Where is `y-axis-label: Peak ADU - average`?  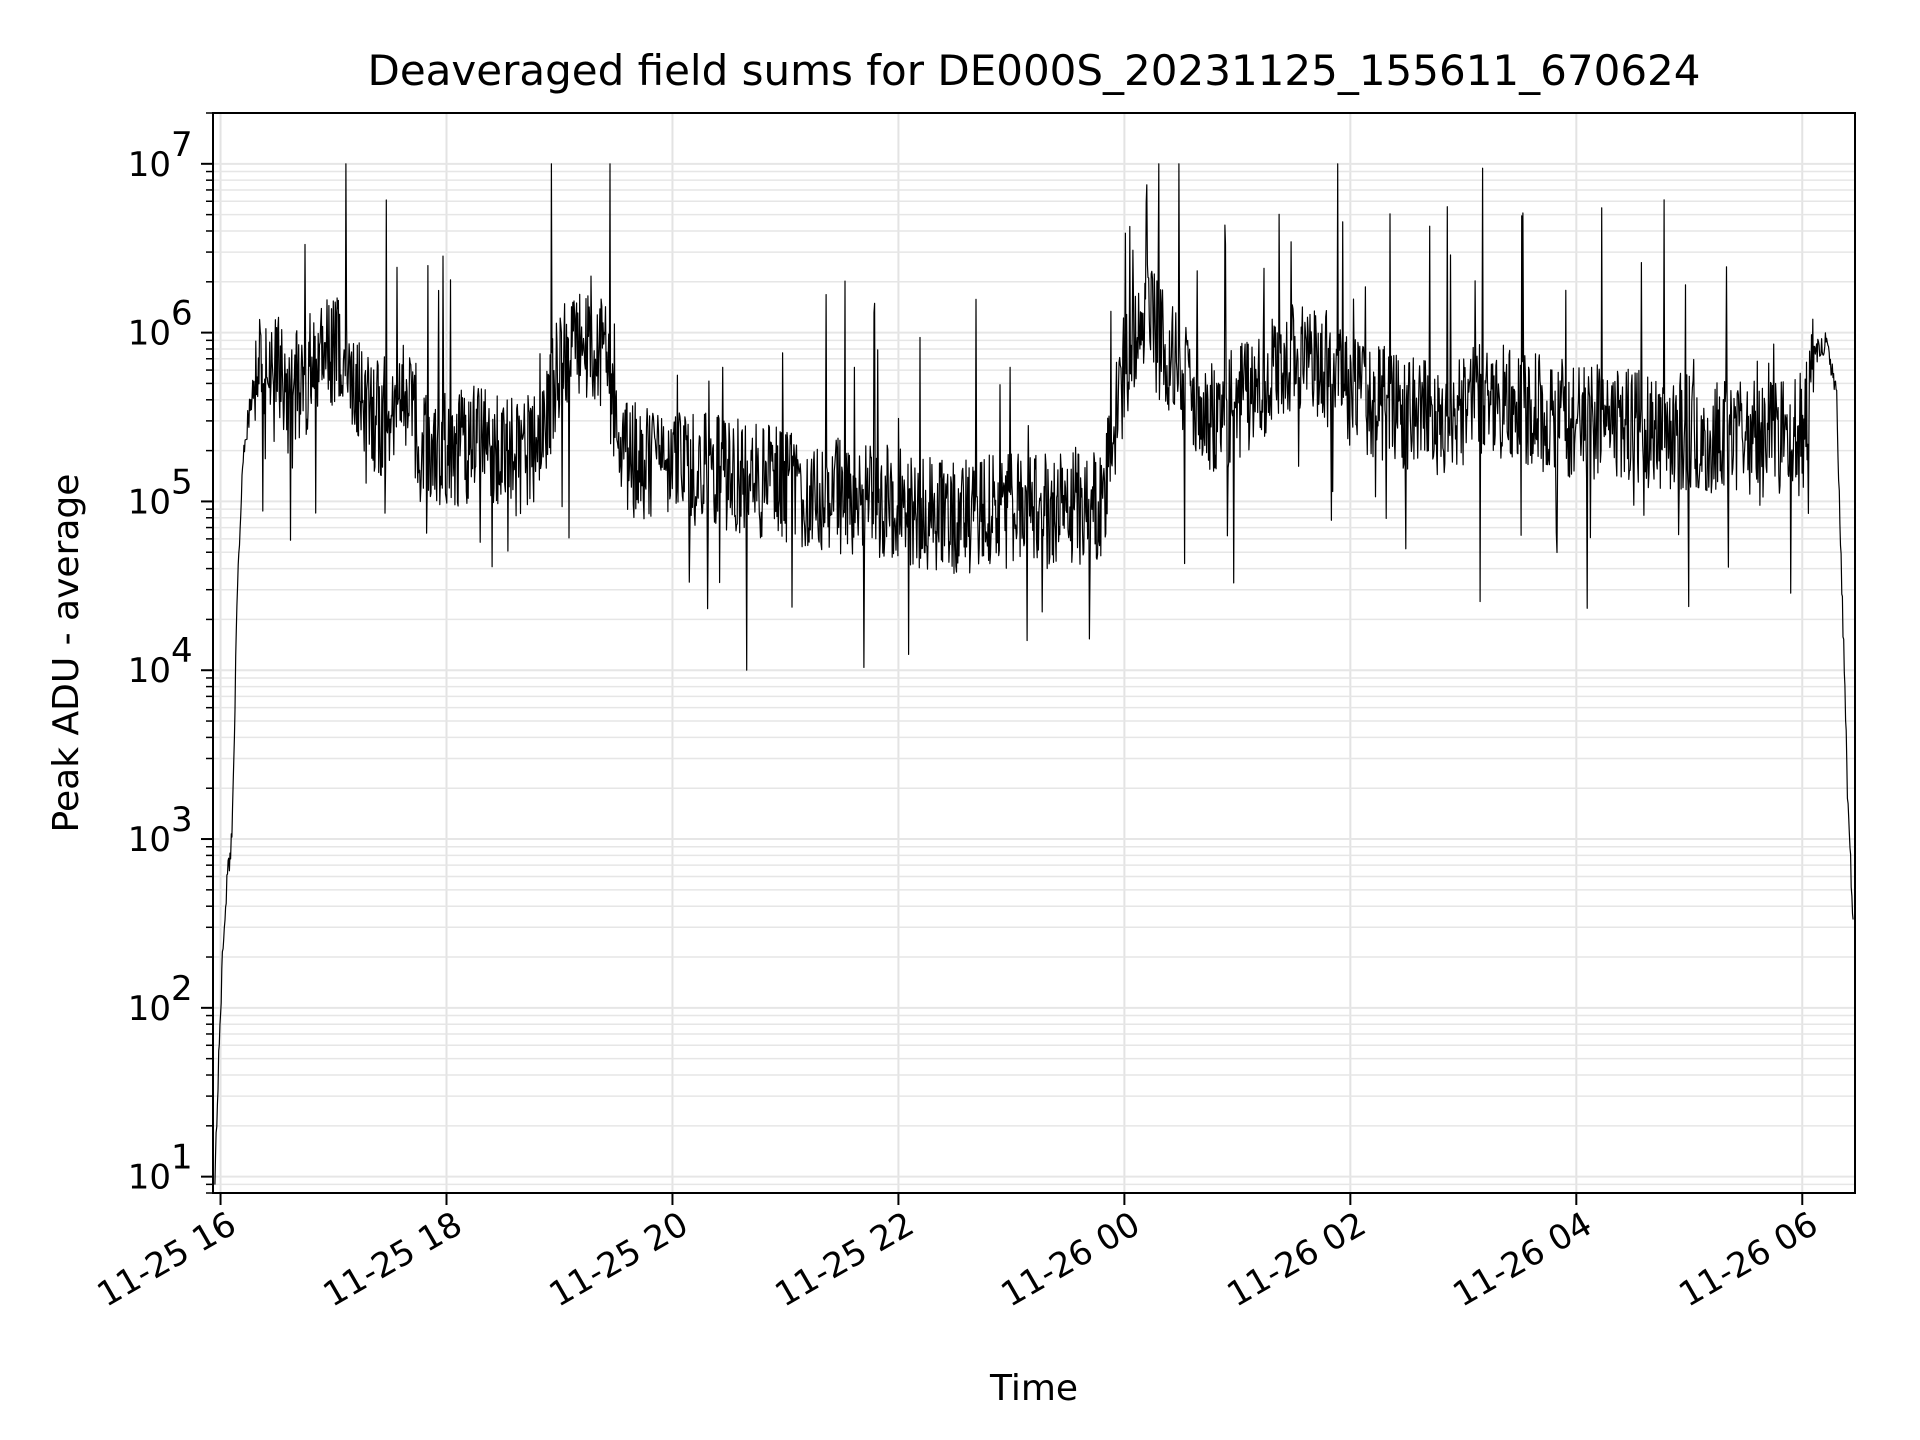 y-axis-label: Peak ADU - average is located at coordinates (66, 653).